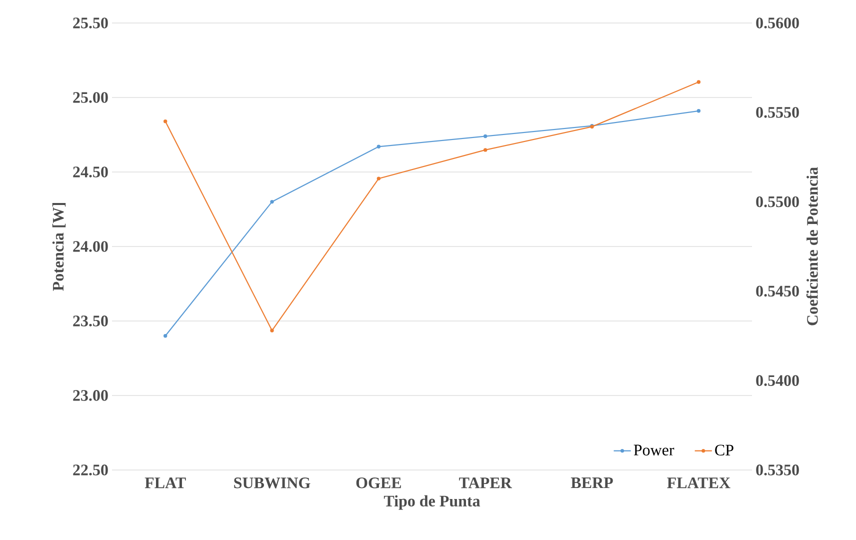 This screenshot has height=540, width=856. What do you see at coordinates (272, 483) in the screenshot?
I see `x-tick-label: SUBWING` at bounding box center [272, 483].